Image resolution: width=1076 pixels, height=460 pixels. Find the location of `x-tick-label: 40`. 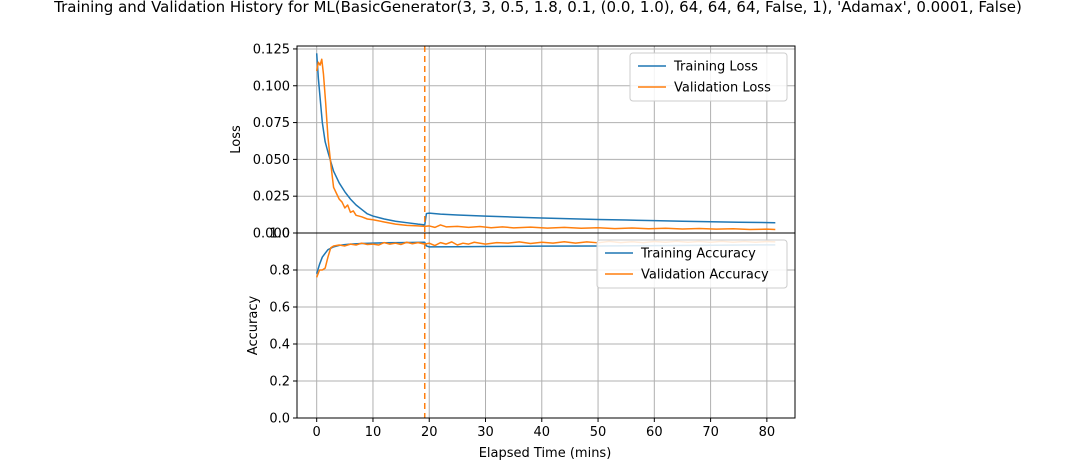

x-tick-label: 40 is located at coordinates (542, 432).